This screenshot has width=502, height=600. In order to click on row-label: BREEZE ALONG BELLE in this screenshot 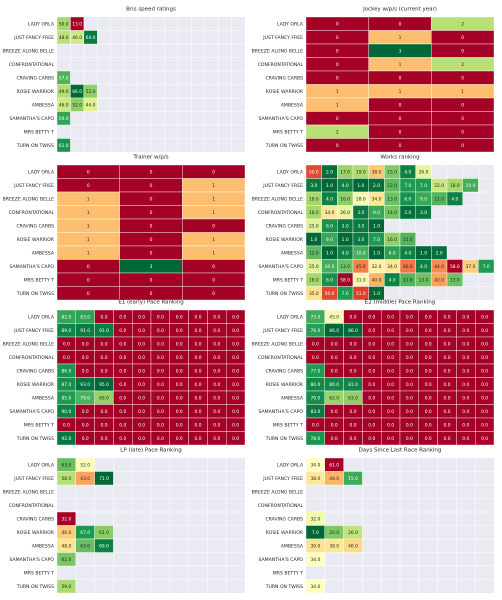, I will do `click(277, 51)`.